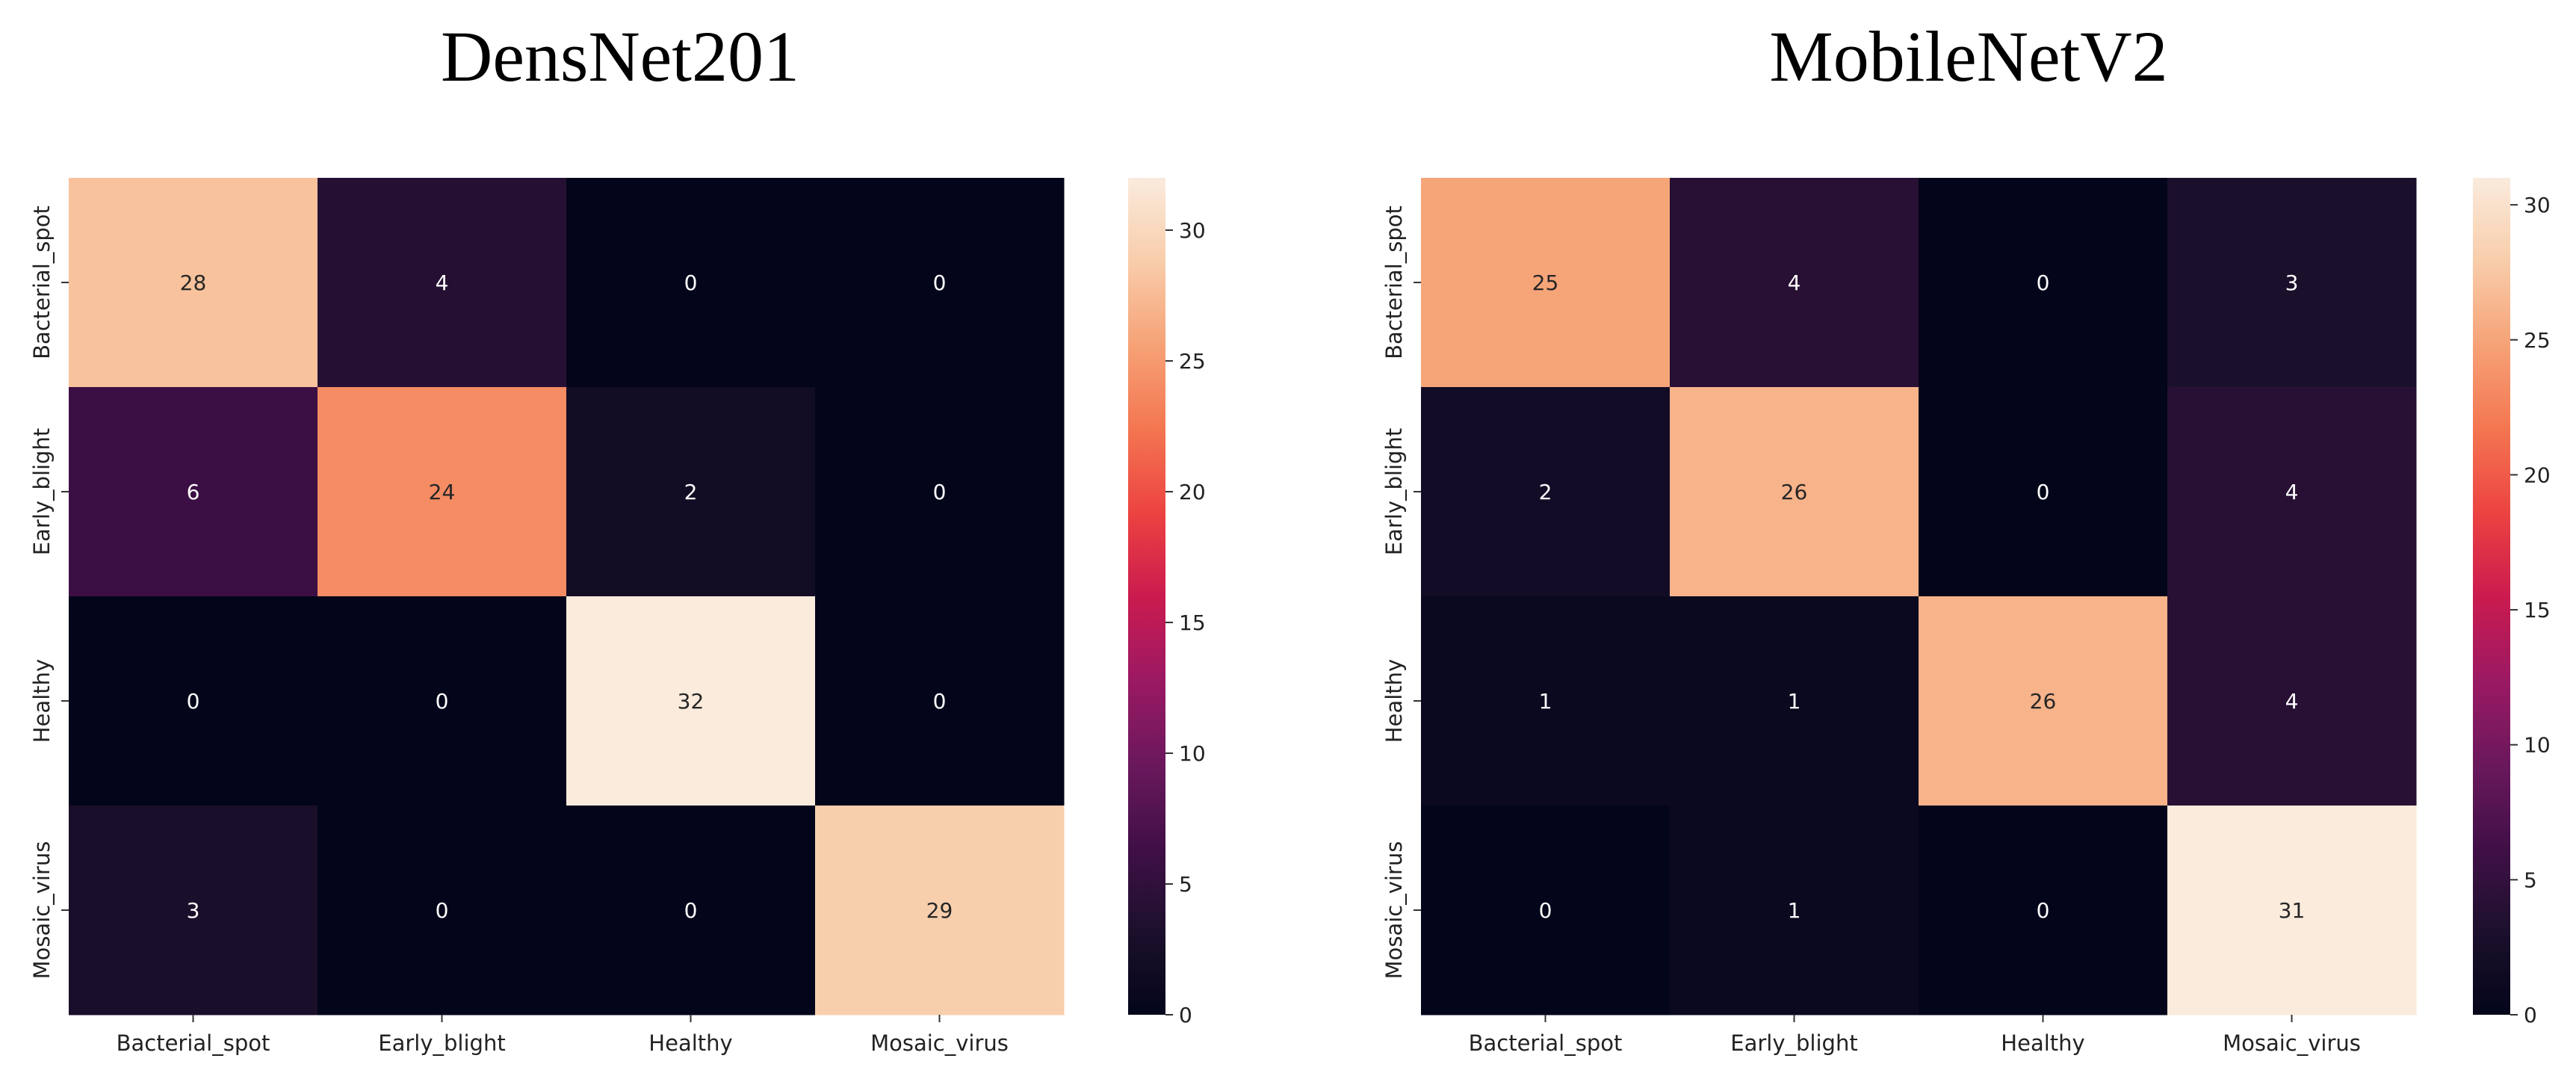  I want to click on cell-value-label: 31, so click(2292, 910).